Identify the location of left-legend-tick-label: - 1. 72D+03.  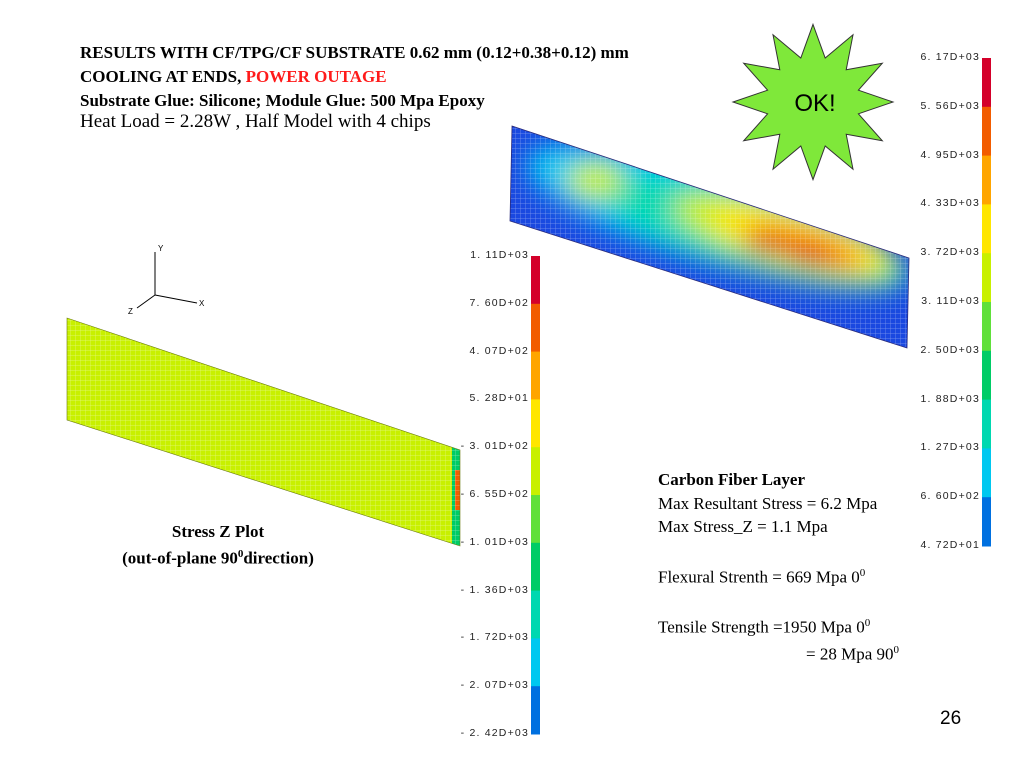
(494, 637).